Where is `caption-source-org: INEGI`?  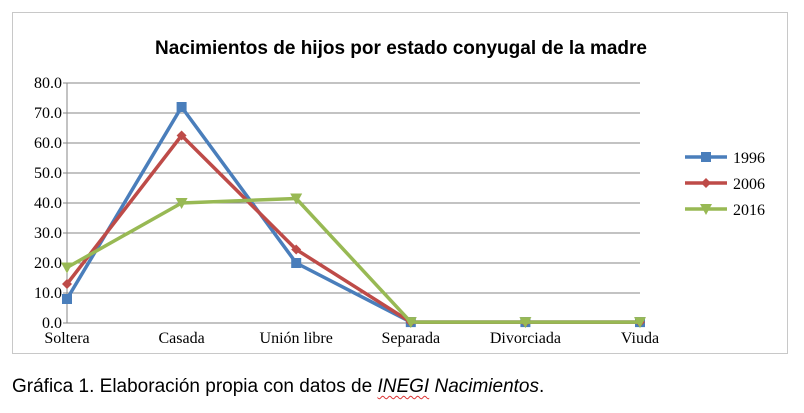
caption-source-org: INEGI is located at coordinates (403, 386).